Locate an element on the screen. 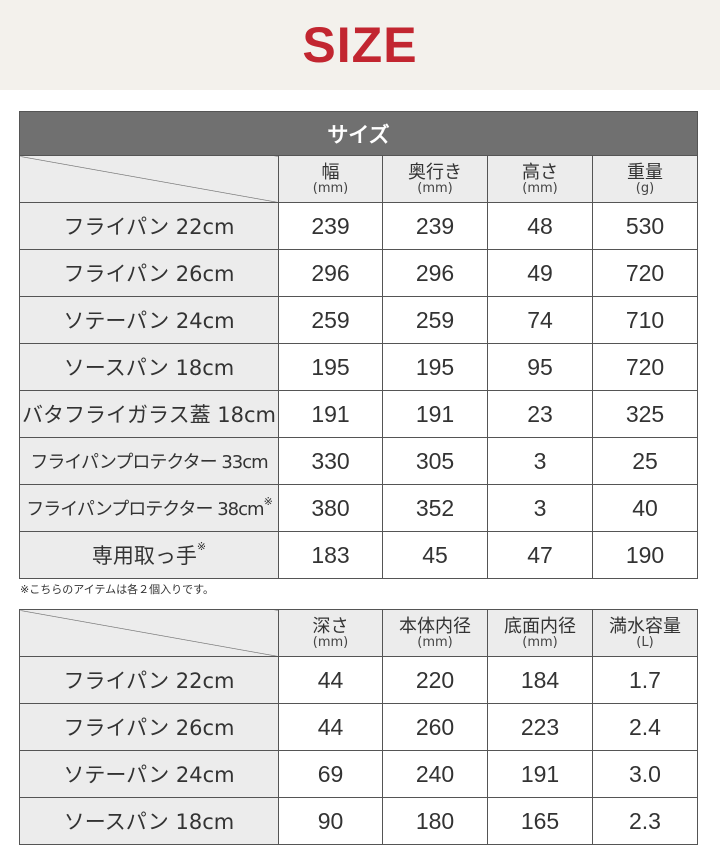 This screenshot has height=865, width=720. table-row: フライパン 26cm 44 260 223 2.4 is located at coordinates (358, 727).